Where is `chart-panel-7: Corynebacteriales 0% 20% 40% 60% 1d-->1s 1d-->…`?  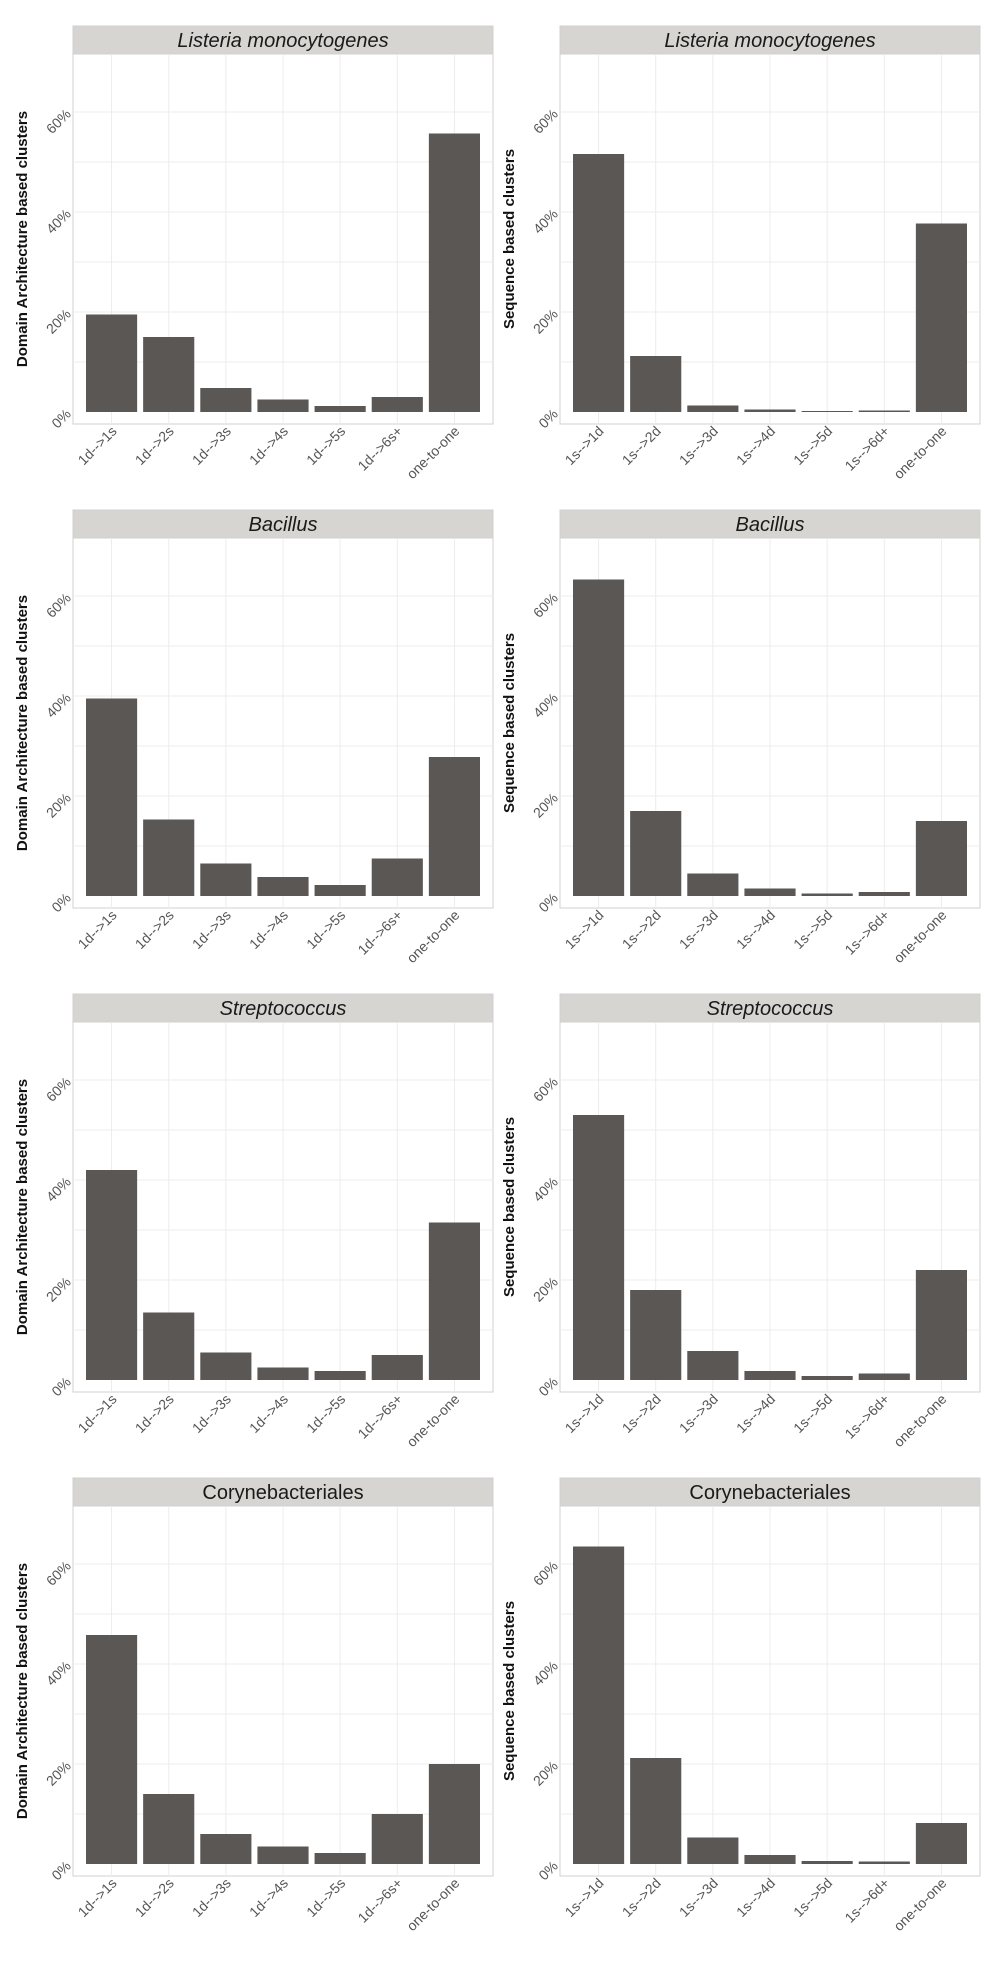 chart-panel-7: Corynebacteriales 0% 20% 40% 60% 1d-->1s 1d-->… is located at coordinates (254, 1705).